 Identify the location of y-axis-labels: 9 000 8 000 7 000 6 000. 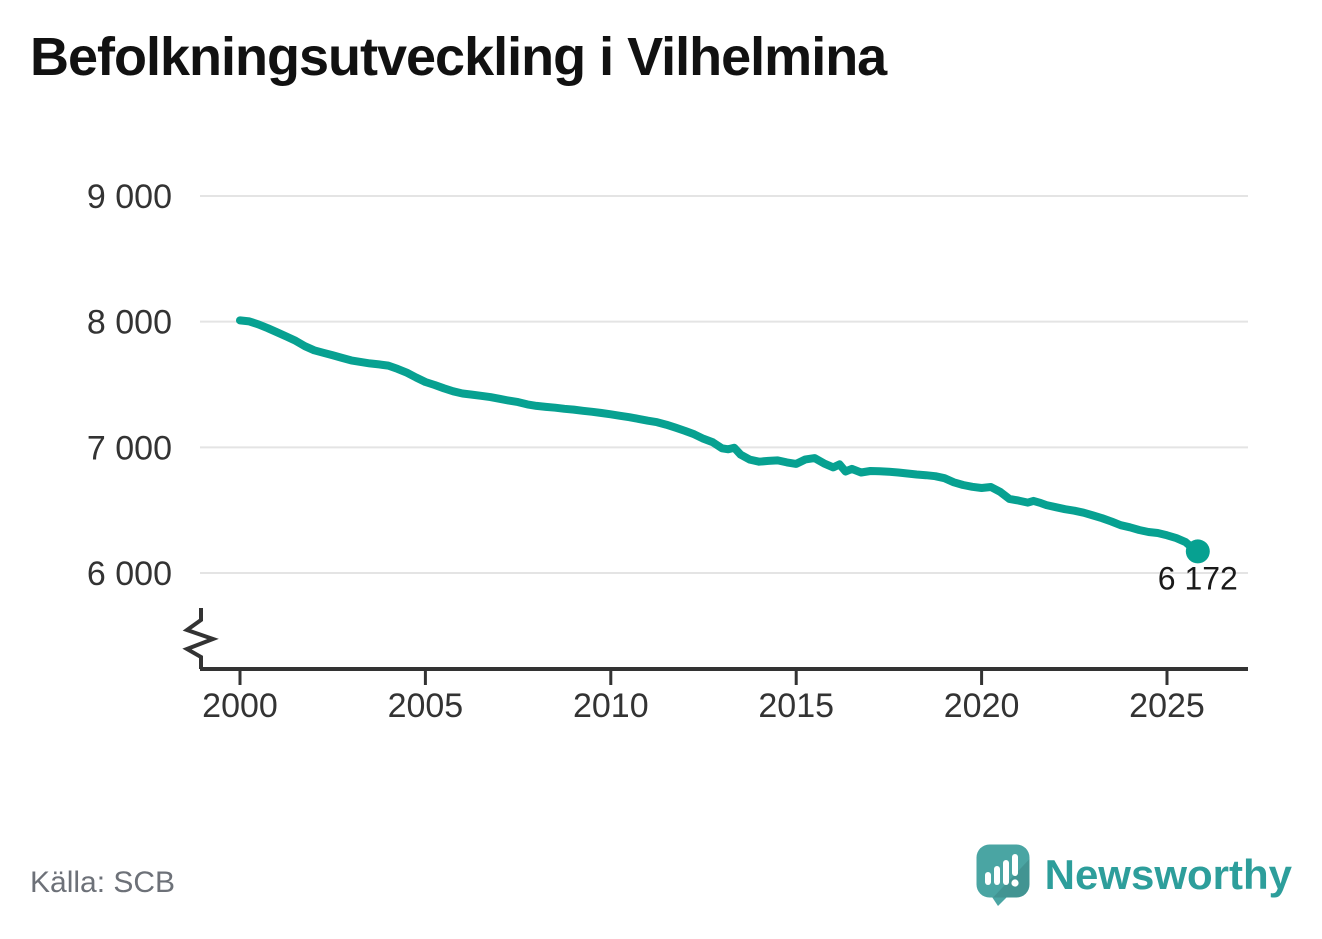
(129, 385).